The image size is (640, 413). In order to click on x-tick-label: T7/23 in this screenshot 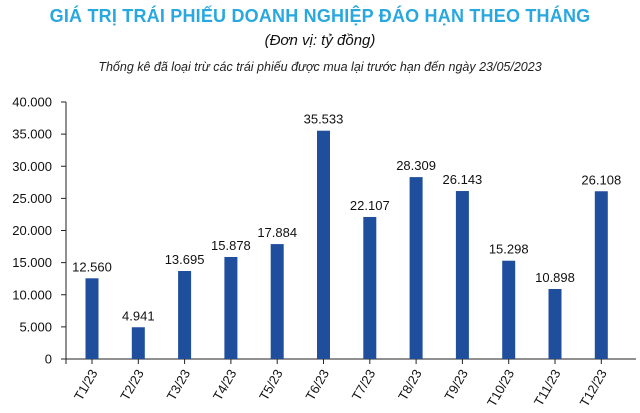, I will do `click(364, 385)`.